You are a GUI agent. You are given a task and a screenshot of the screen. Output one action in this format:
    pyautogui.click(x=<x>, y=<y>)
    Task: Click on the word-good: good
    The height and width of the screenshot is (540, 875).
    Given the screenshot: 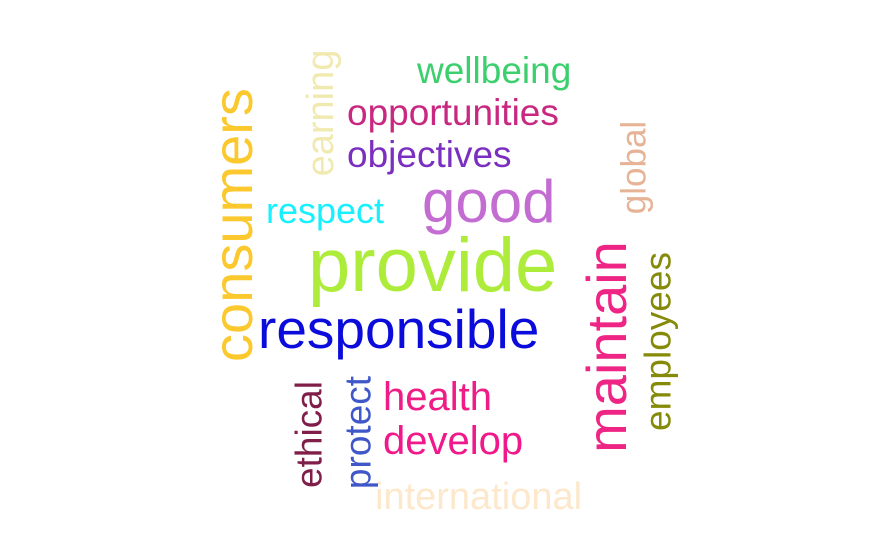 What is the action you would take?
    pyautogui.click(x=489, y=201)
    